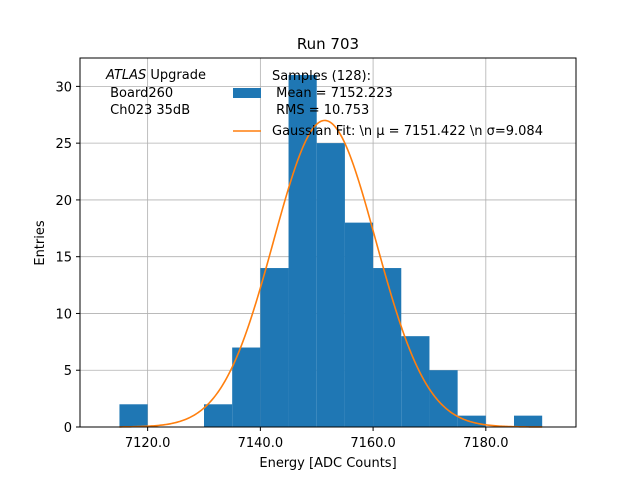  I want to click on x-axis-ticks: 7120.0 7140.0 7160.0 7180.0, so click(317, 439).